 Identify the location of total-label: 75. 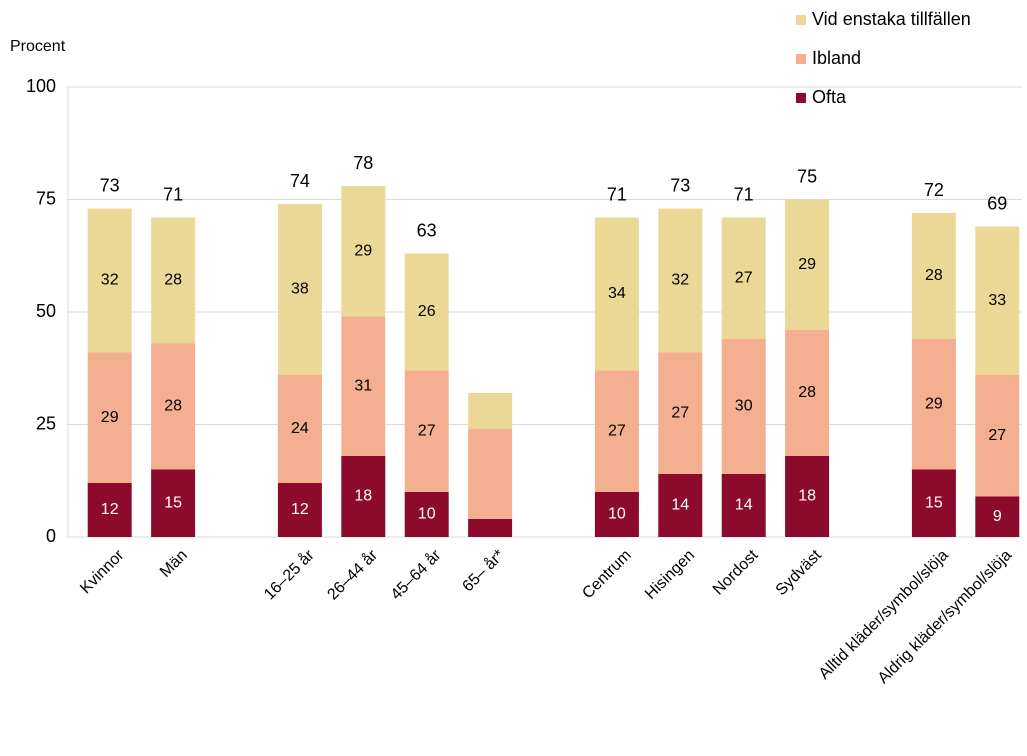
(807, 176).